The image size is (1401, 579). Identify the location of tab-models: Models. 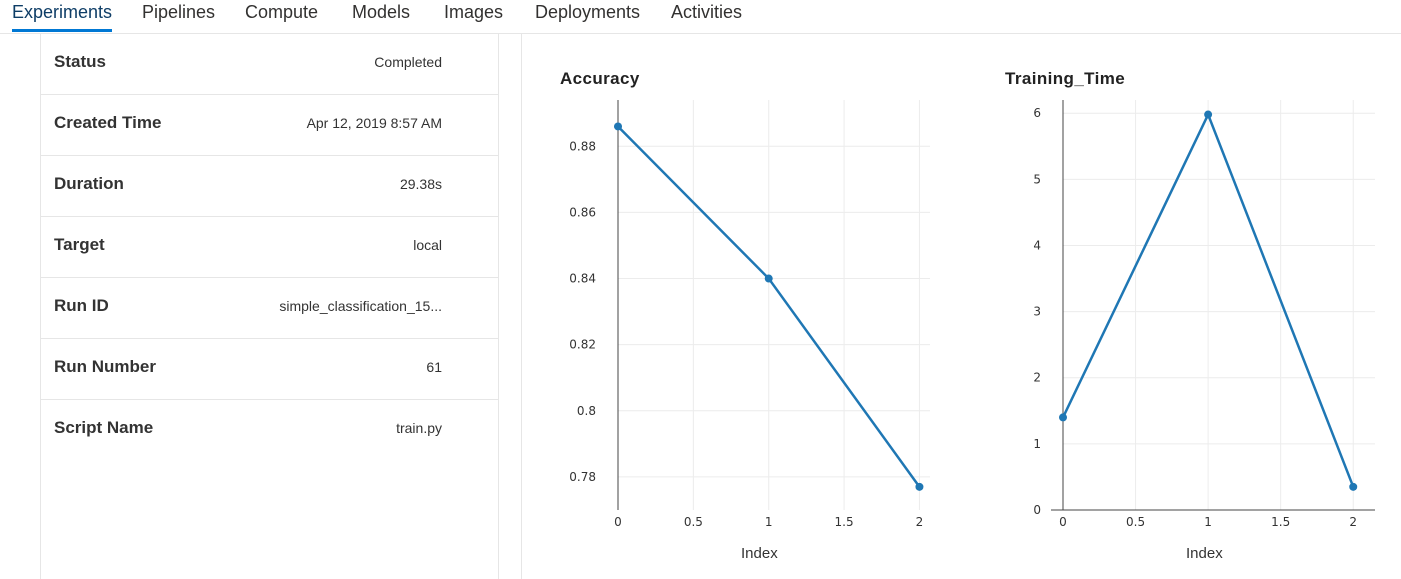
(381, 17).